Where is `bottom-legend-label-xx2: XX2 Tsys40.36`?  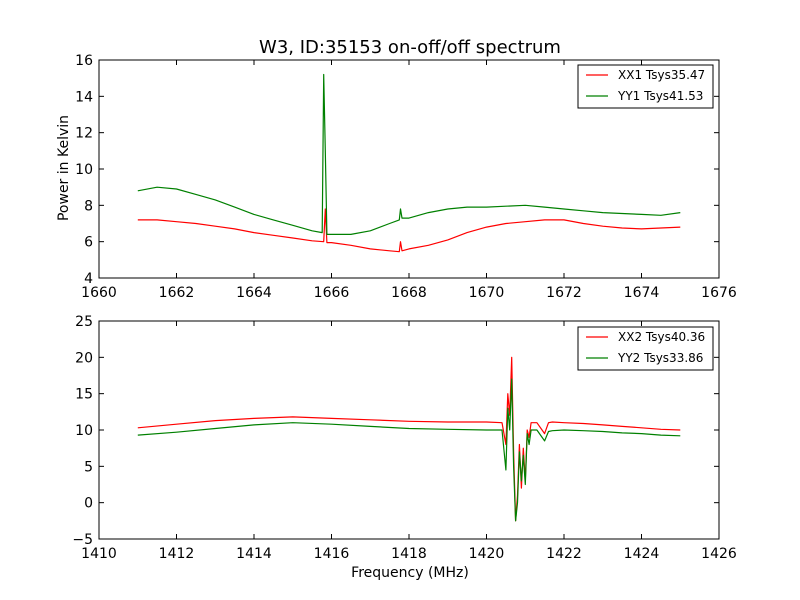 bottom-legend-label-xx2: XX2 Tsys40.36 is located at coordinates (661, 337).